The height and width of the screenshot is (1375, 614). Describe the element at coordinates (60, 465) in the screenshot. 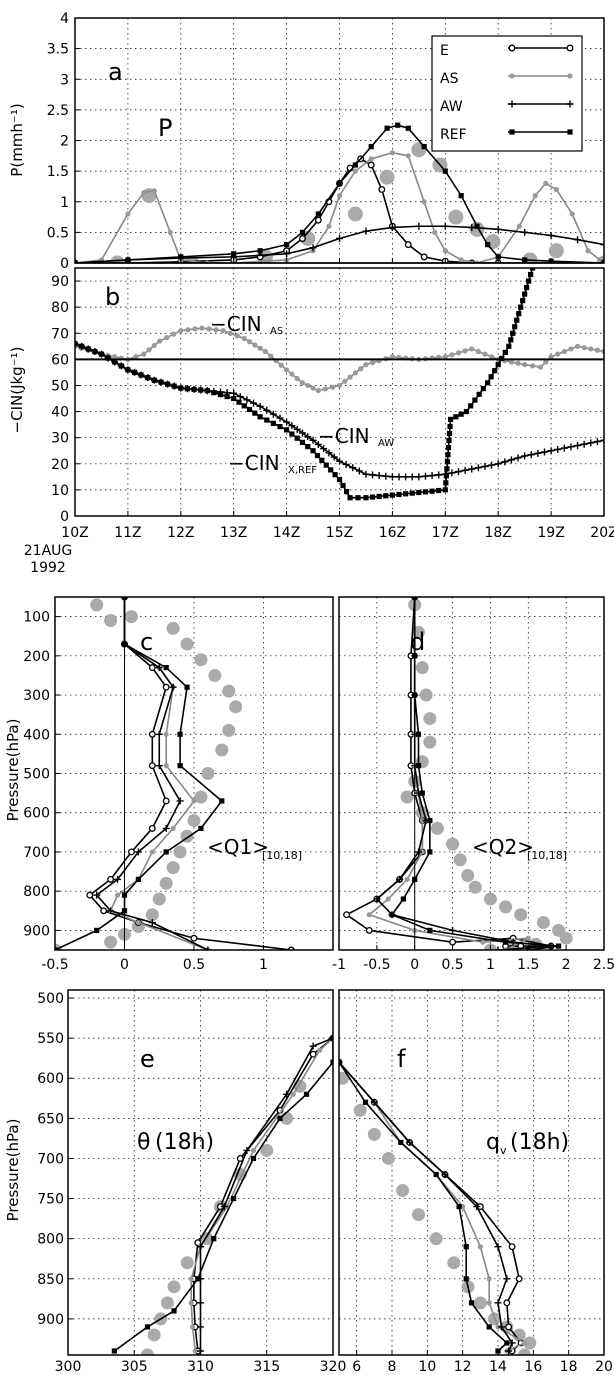

I see `y-tick-label: 20` at that location.